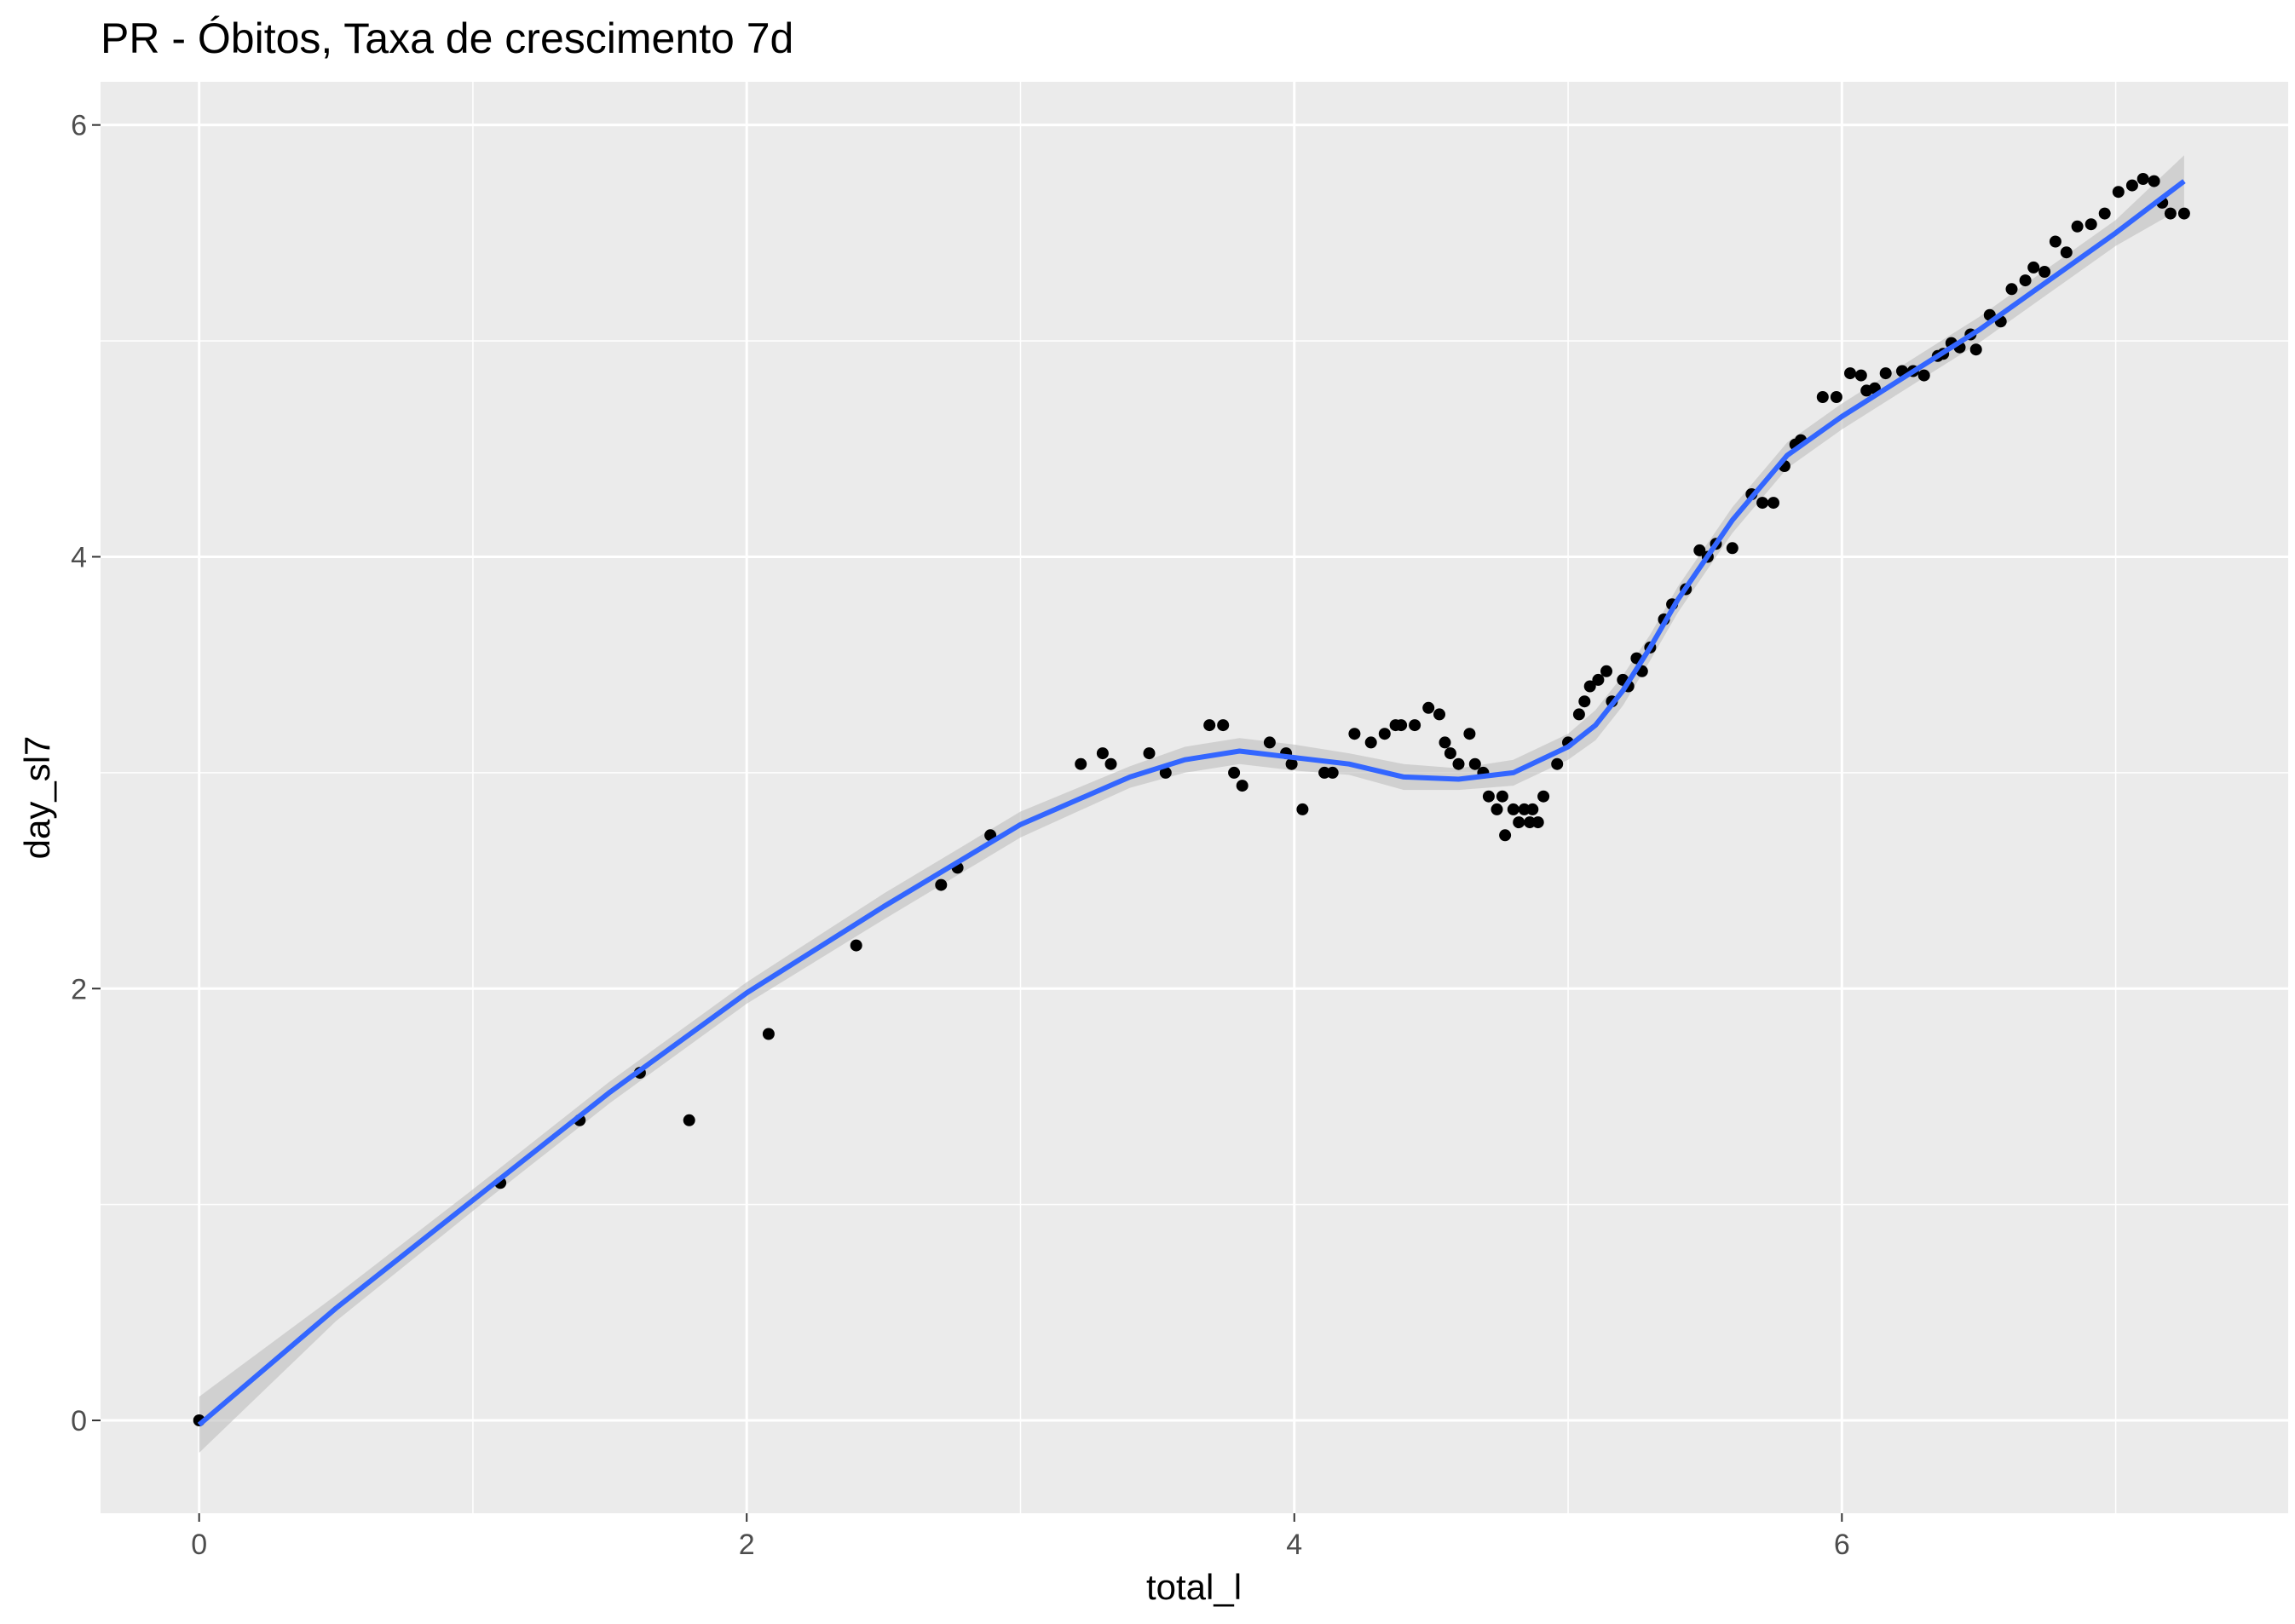 This screenshot has height=1624, width=2295. I want to click on y-axis: 0 2 4 6, so click(86, 773).